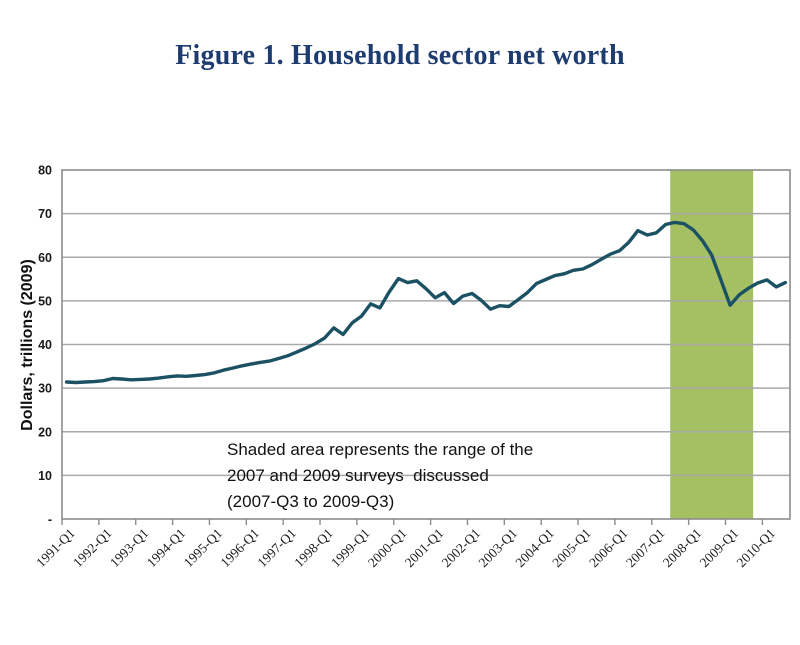  What do you see at coordinates (276, 548) in the screenshot?
I see `x-tick-label: 1997-Q1` at bounding box center [276, 548].